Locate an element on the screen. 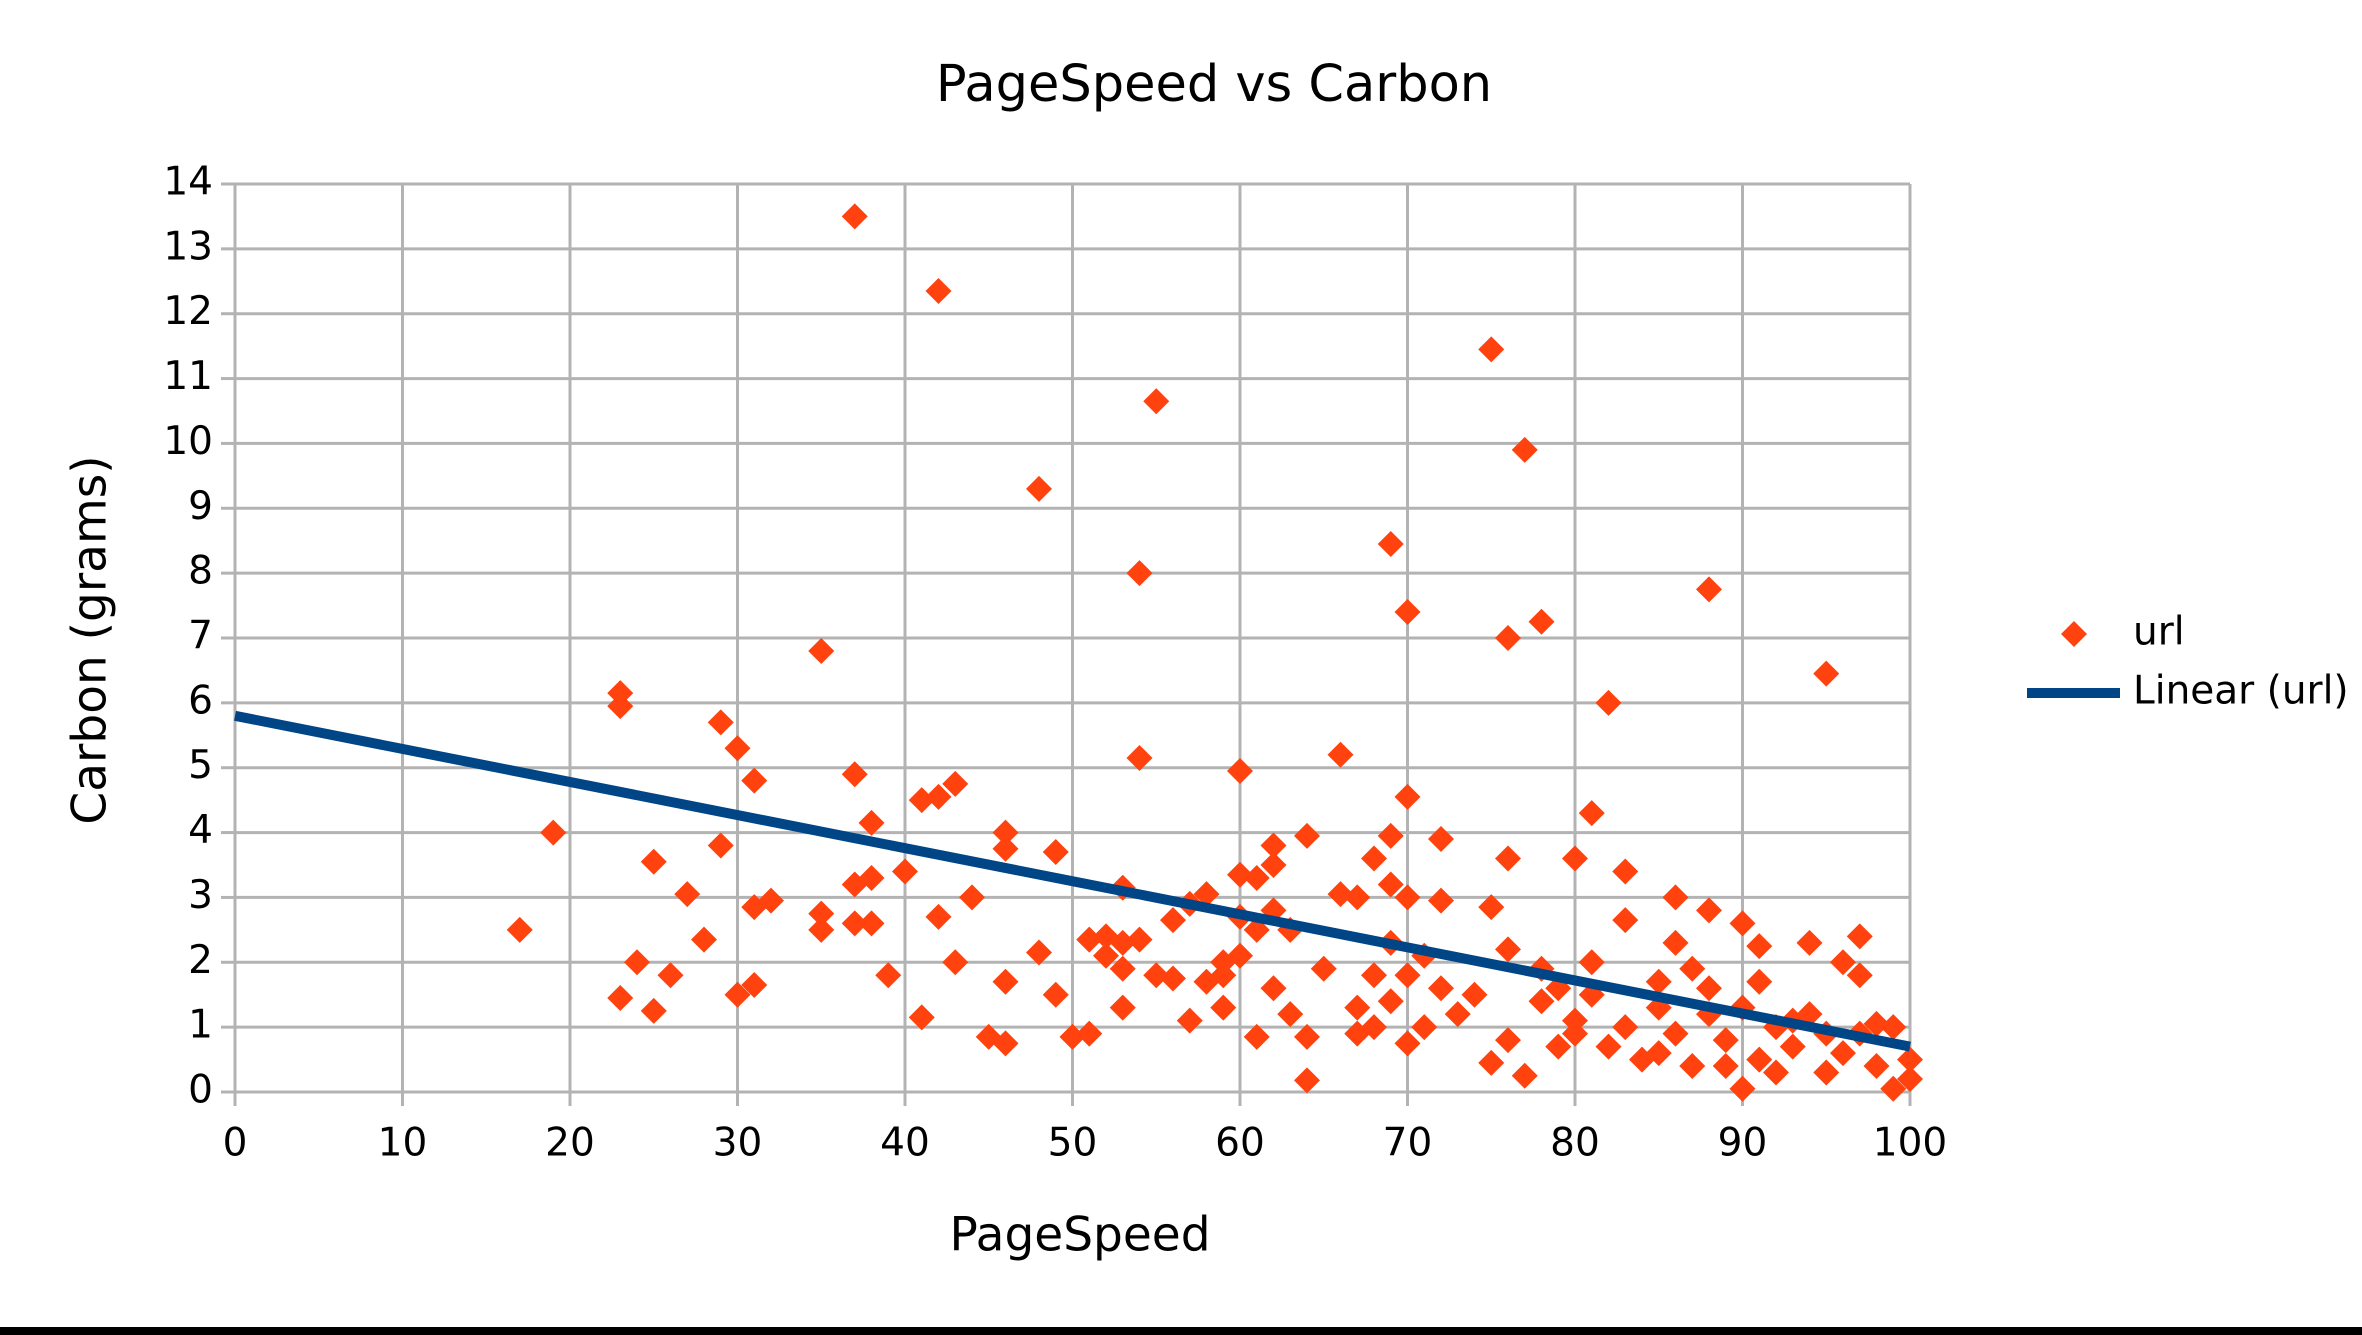 This screenshot has height=1335, width=2362. legend-marker is located at coordinates (2074, 634).